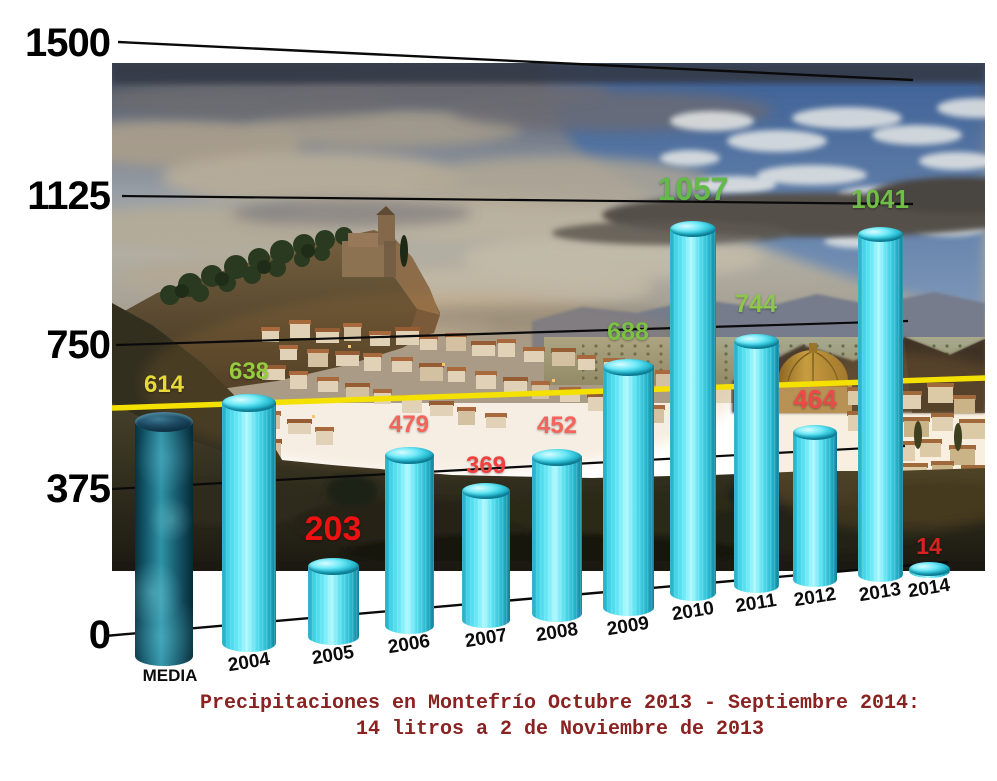 The height and width of the screenshot is (781, 997). I want to click on y-axis-label-1500: 1500, so click(68, 43).